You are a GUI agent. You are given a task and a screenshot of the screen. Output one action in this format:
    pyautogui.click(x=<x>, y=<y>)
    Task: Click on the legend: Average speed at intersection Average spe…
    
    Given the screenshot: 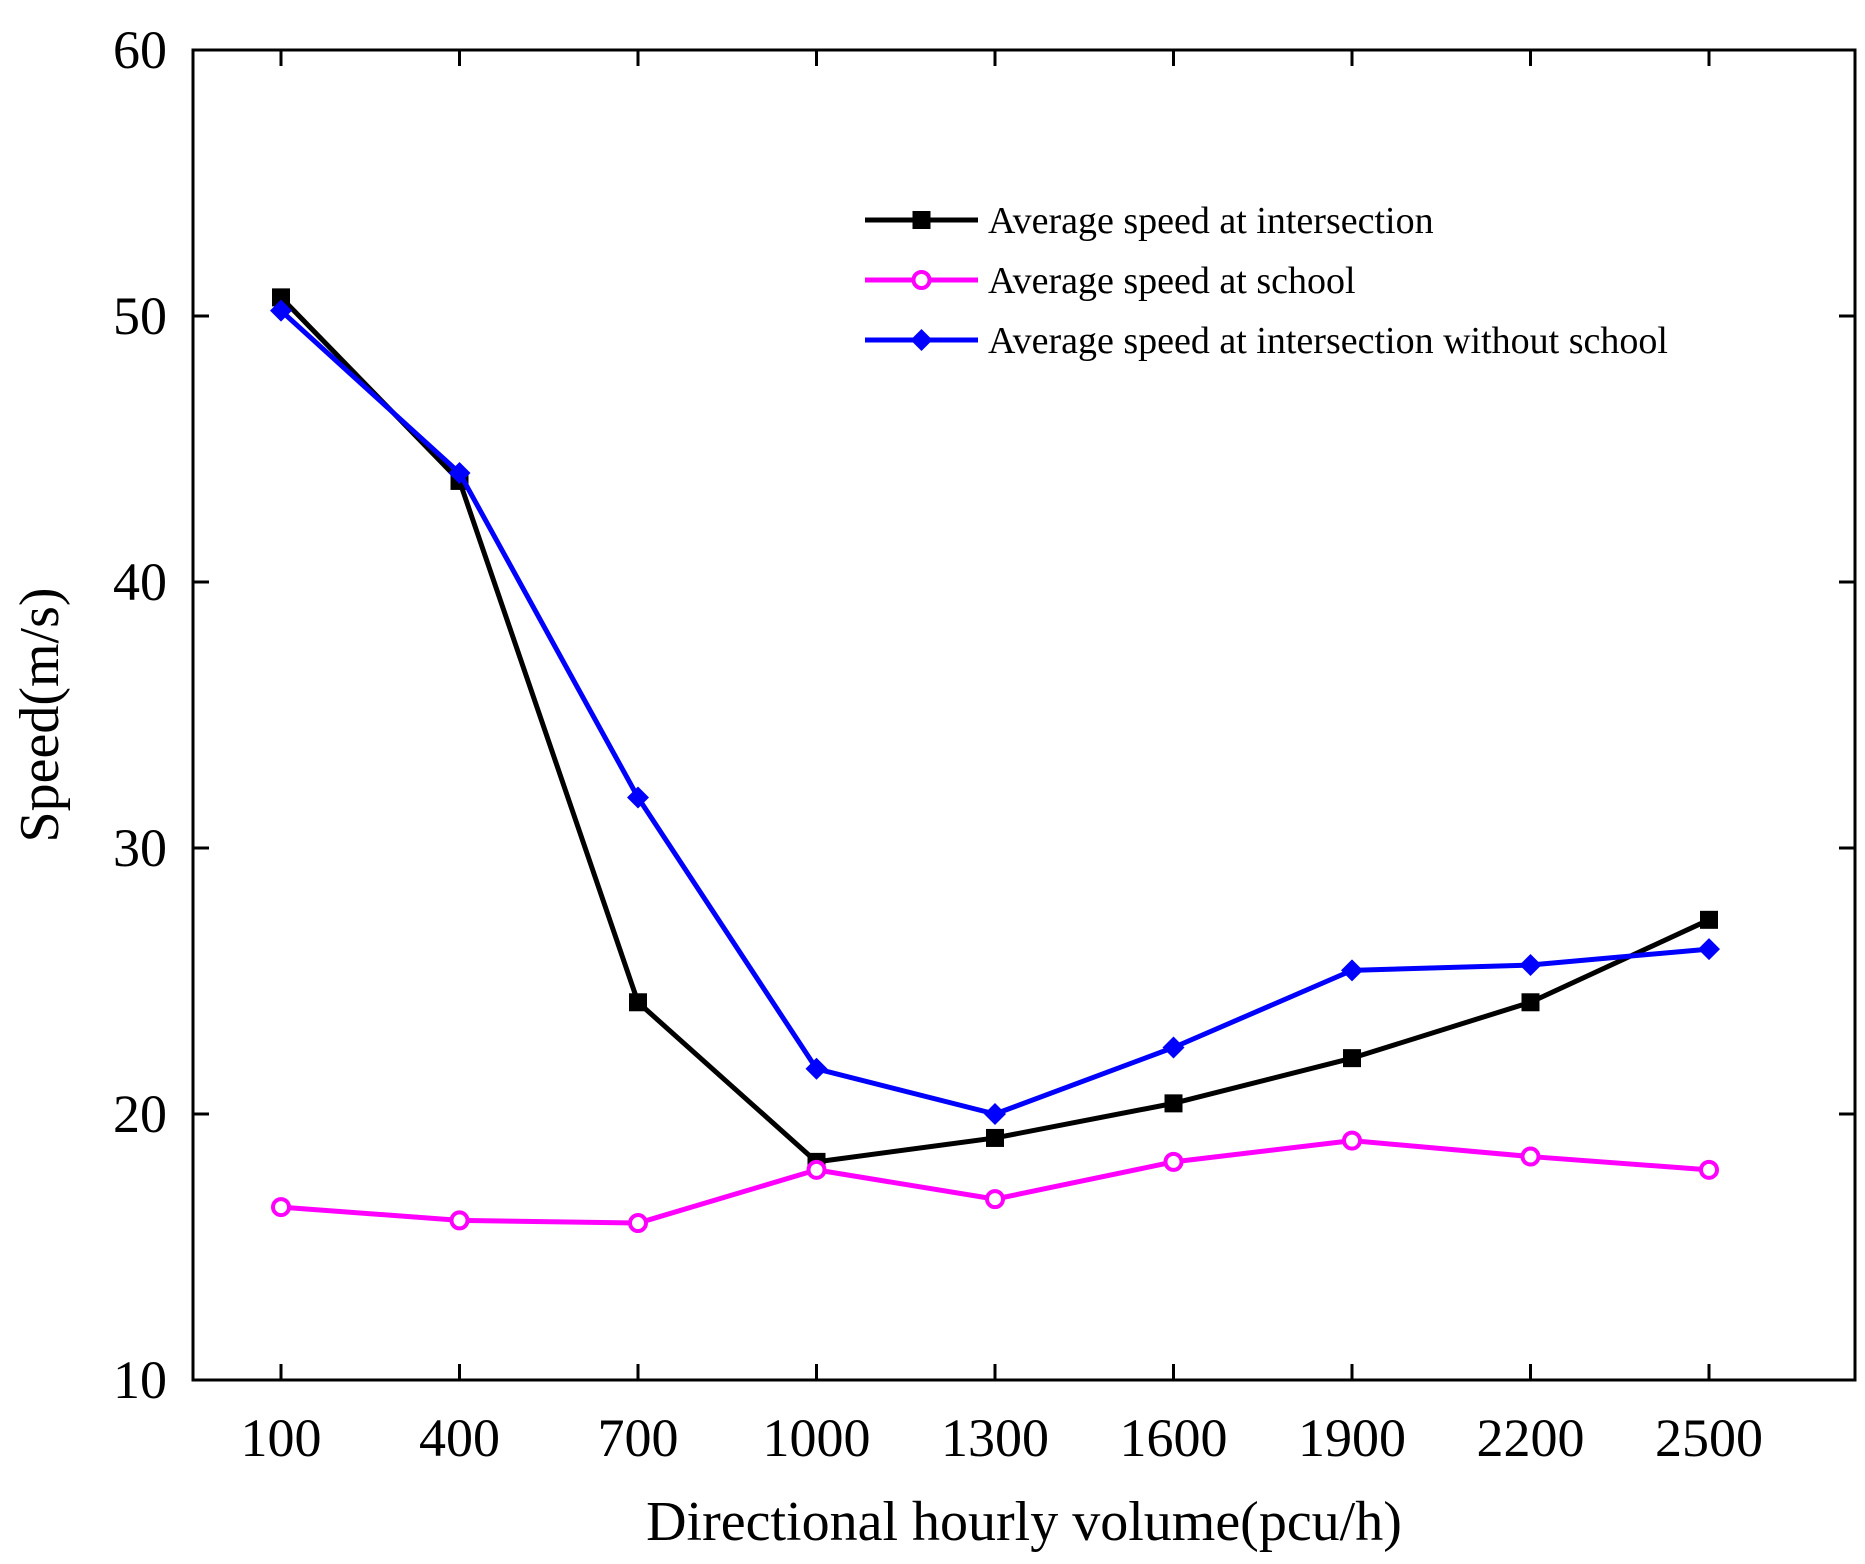 What is the action you would take?
    pyautogui.click(x=1266, y=281)
    